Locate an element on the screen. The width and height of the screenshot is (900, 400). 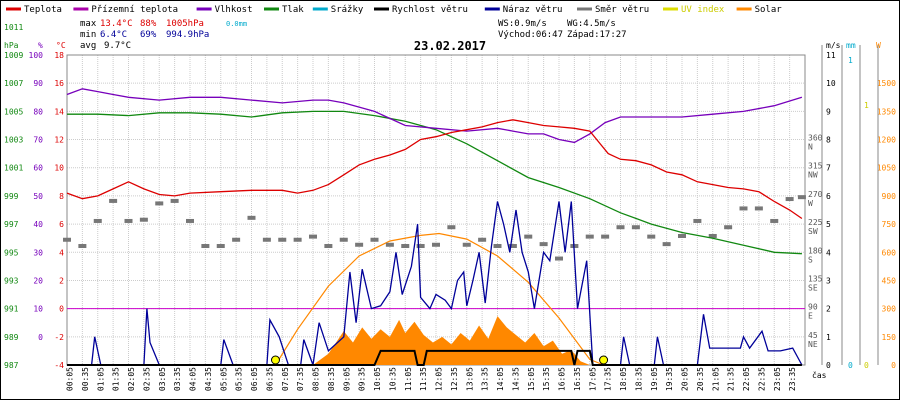
legend-label: Tlak is located at coordinates (293, 10).